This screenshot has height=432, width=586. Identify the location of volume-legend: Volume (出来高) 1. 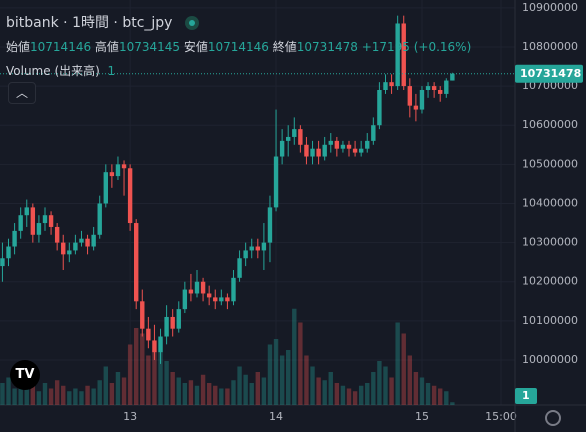
(60, 70).